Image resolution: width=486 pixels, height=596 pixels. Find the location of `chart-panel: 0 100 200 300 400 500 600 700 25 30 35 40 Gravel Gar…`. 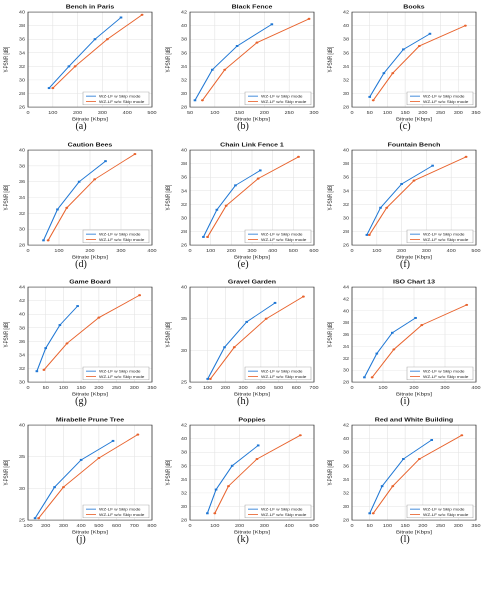

chart-panel: 0 100 200 300 400 500 600 700 25 30 35 40 Gravel Gar… is located at coordinates (243, 366).